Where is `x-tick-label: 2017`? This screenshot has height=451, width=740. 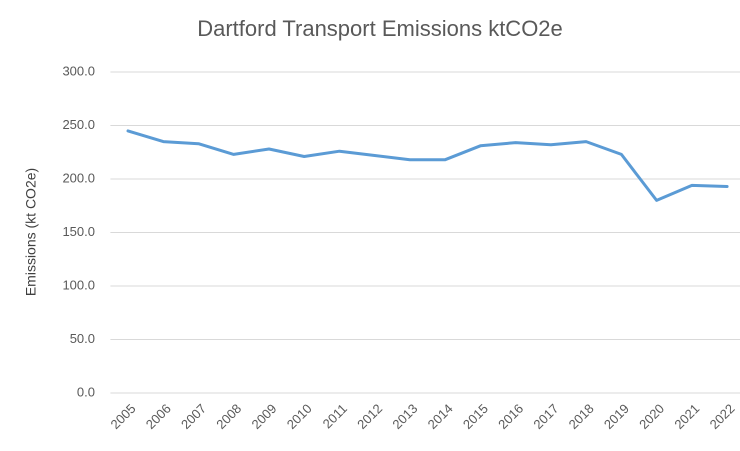 x-tick-label: 2017 is located at coordinates (545, 416).